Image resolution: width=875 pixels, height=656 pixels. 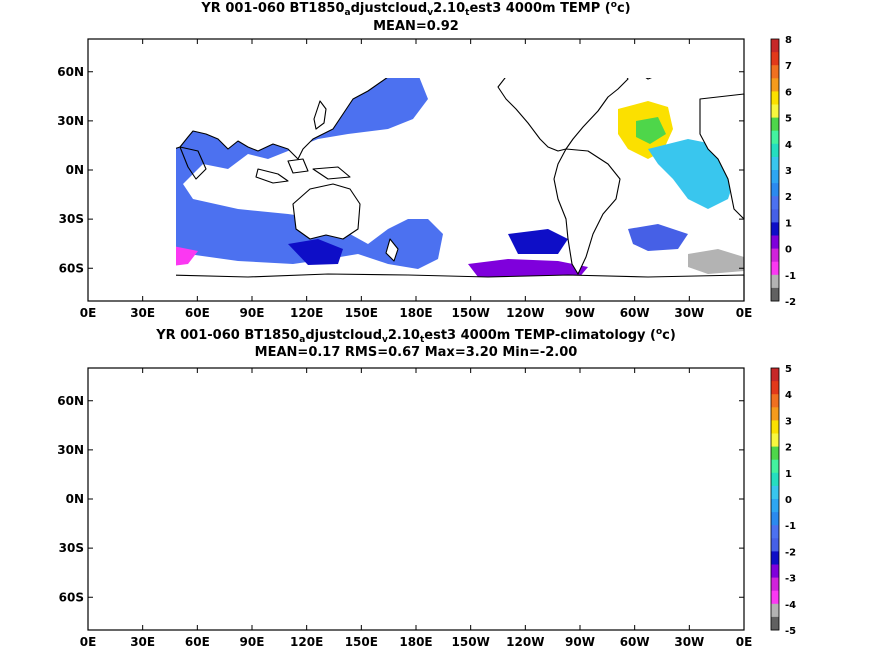 What do you see at coordinates (790, 631) in the screenshot?
I see `colorbar-tick-label: -5` at bounding box center [790, 631].